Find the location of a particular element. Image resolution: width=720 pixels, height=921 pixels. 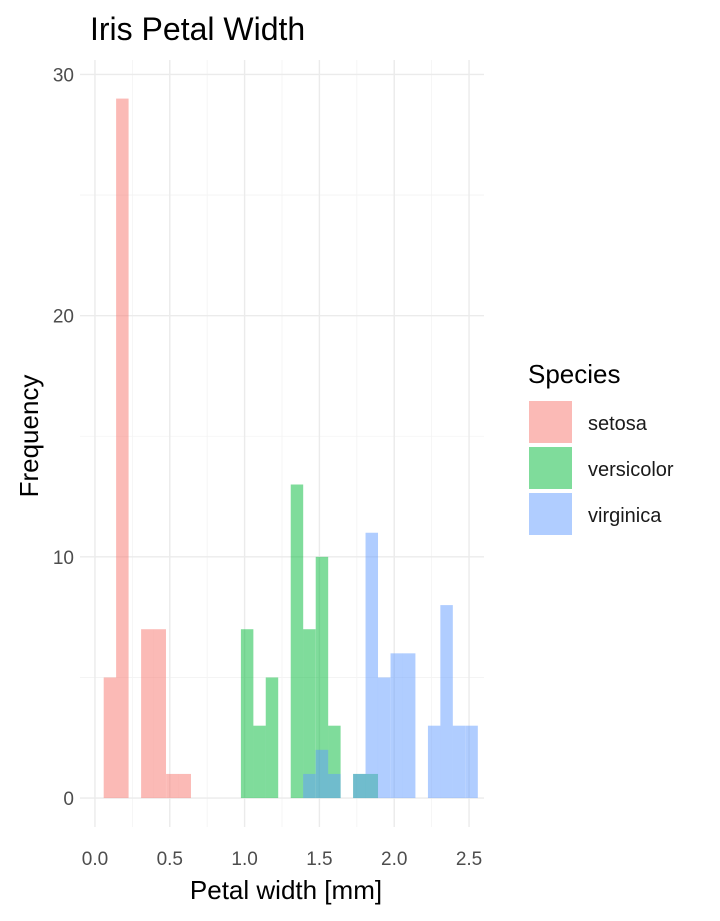

y-tick-label: 20 is located at coordinates (63, 317).